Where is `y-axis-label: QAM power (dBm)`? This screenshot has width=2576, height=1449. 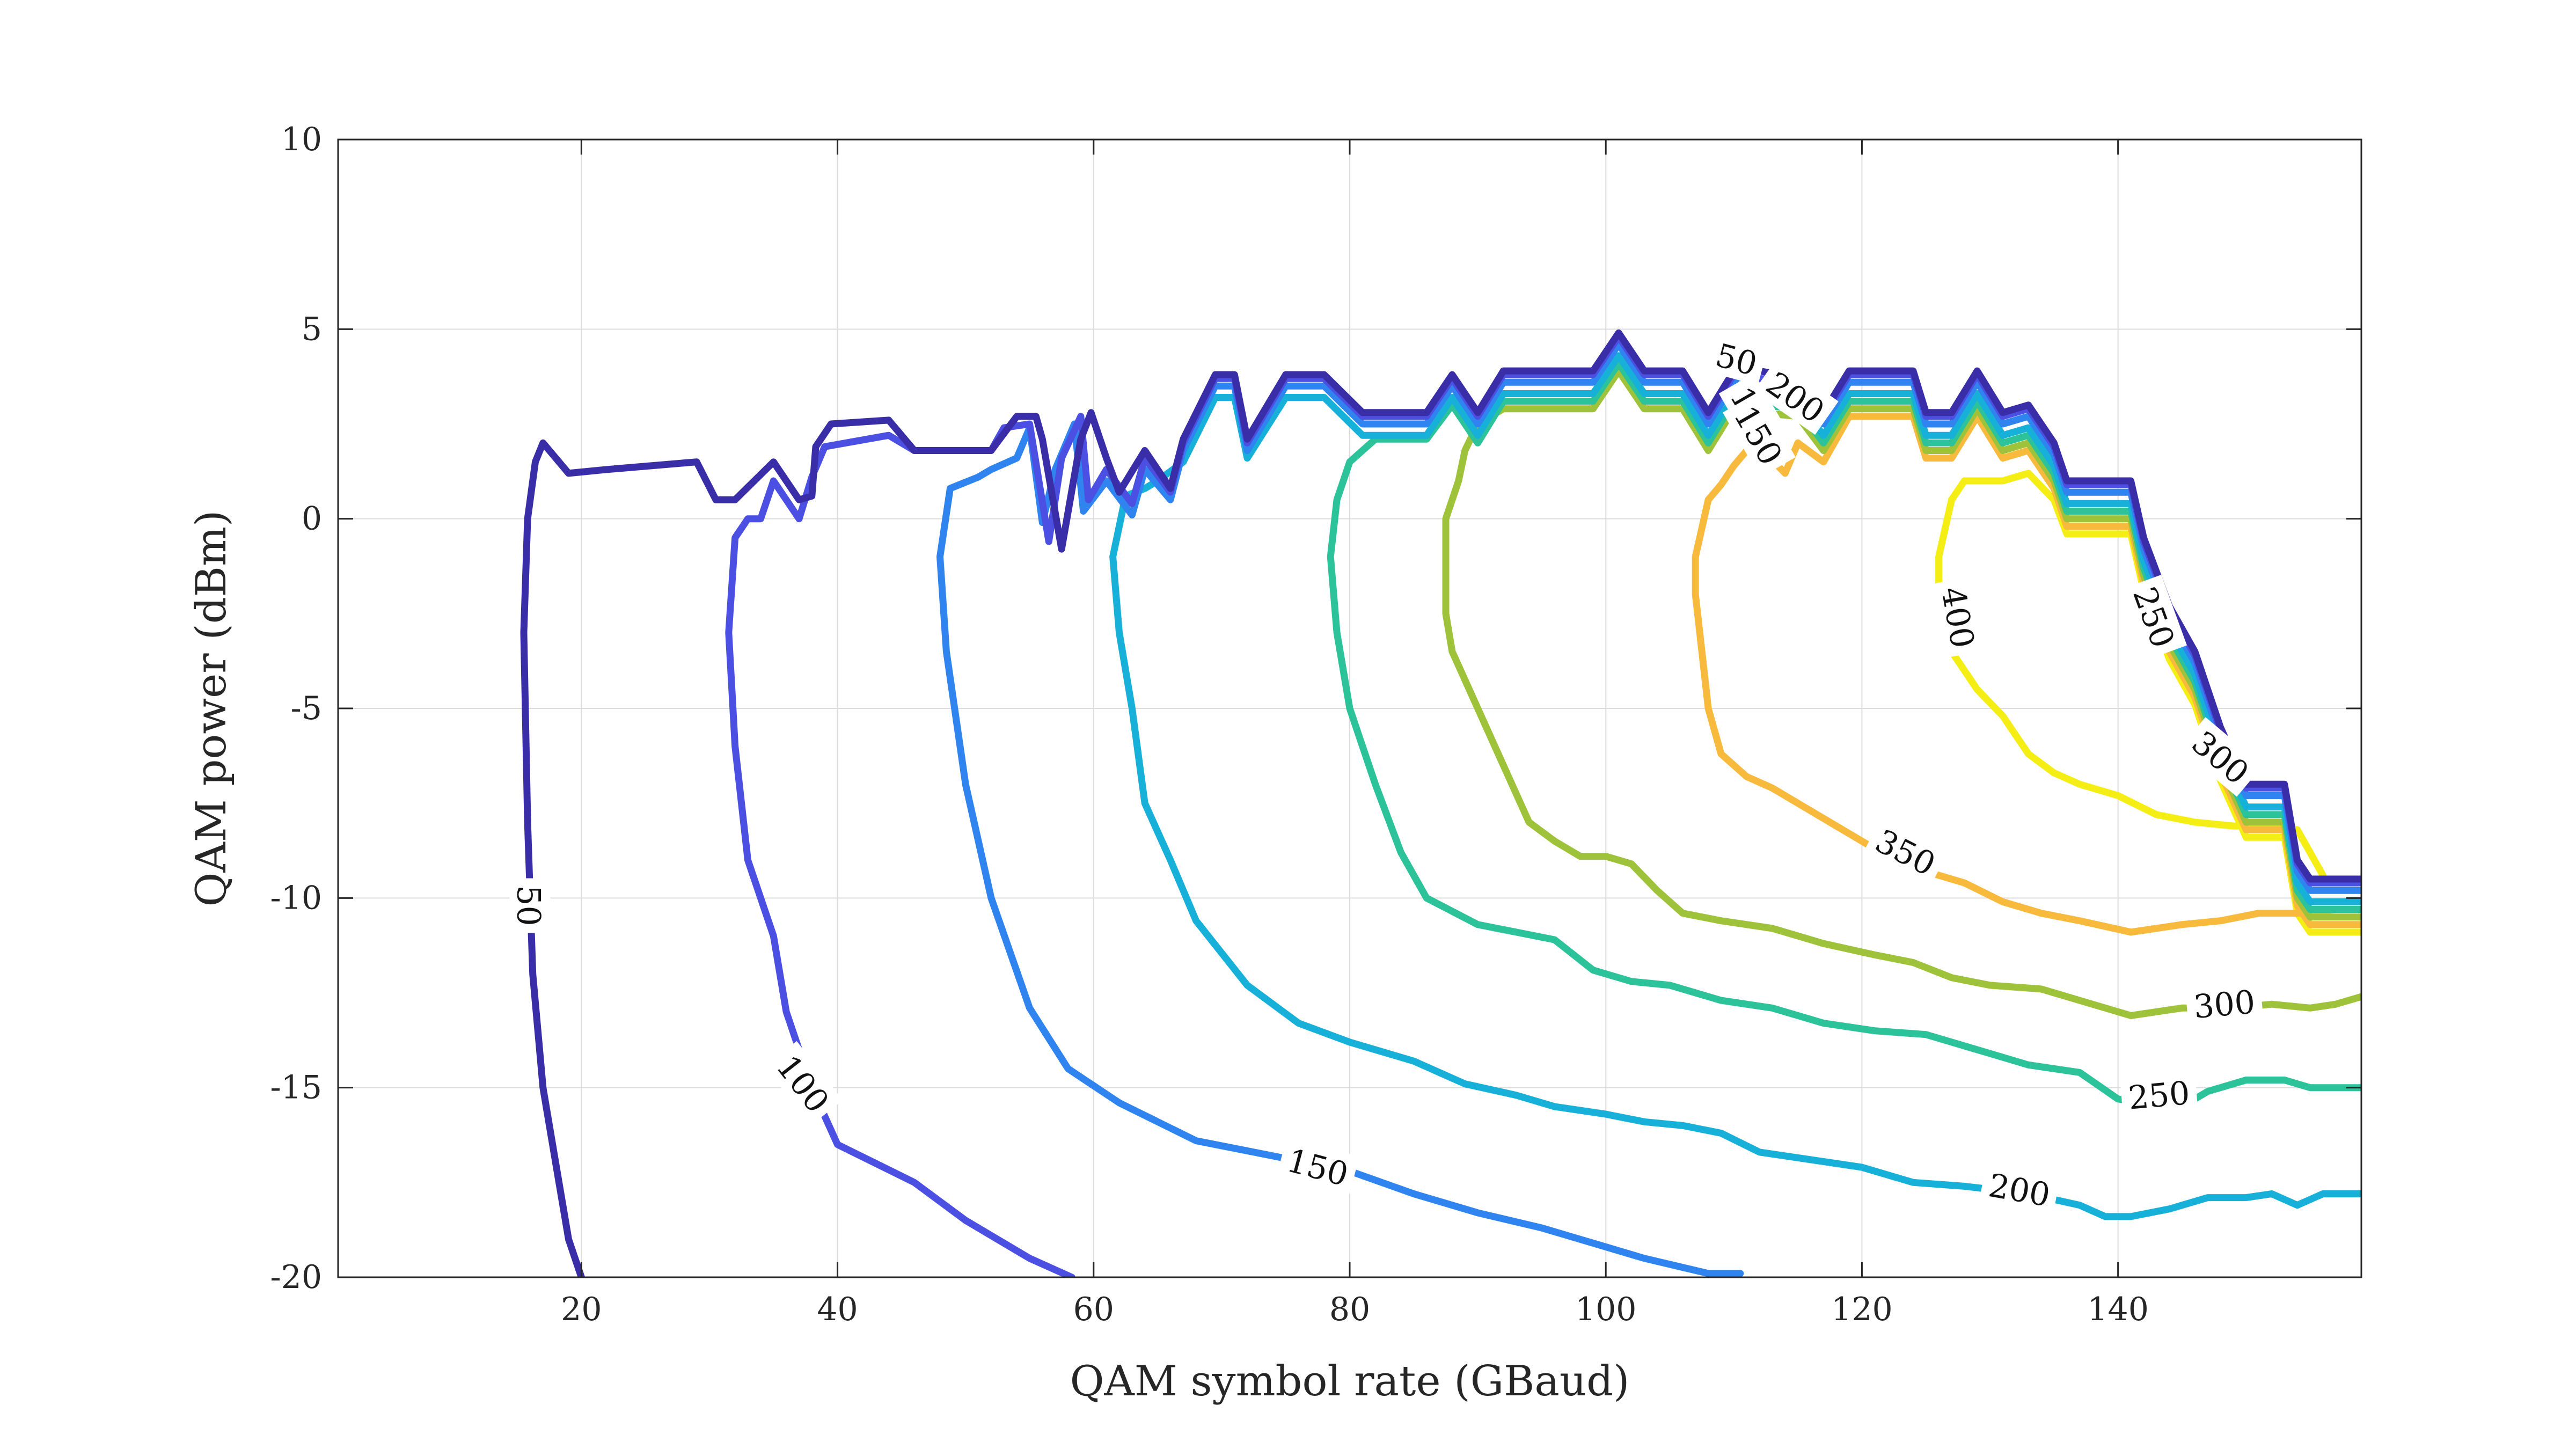
y-axis-label: QAM power (dBm) is located at coordinates (211, 708).